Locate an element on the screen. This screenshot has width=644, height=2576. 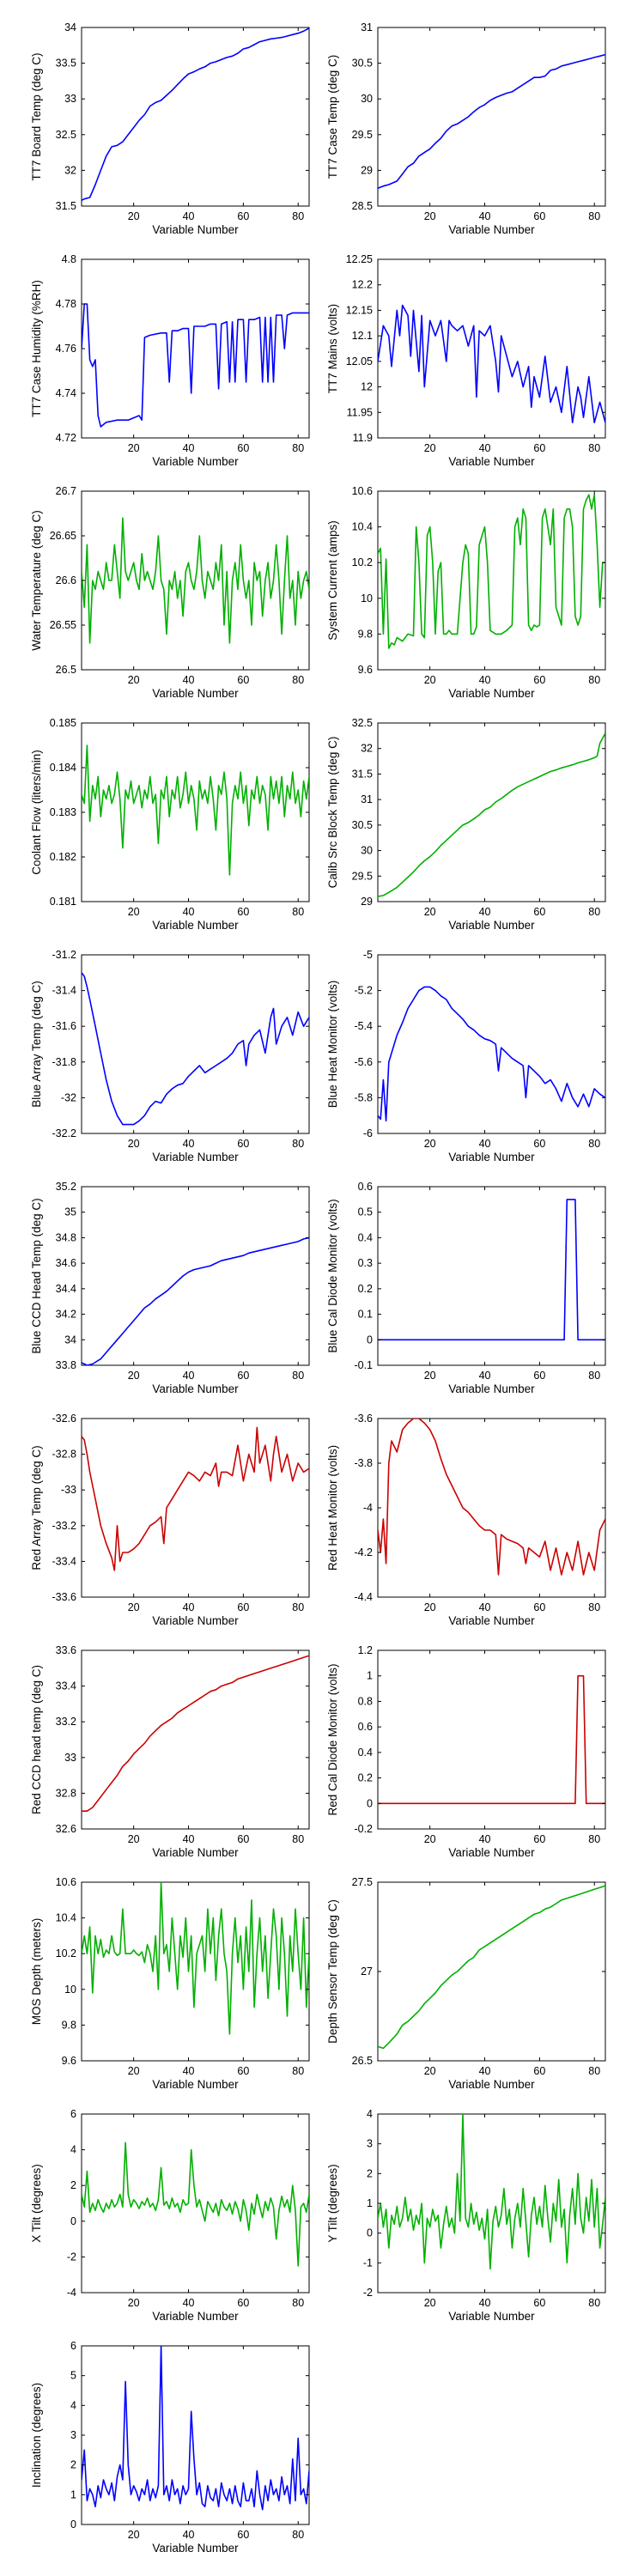
y-tick-label: -32 is located at coordinates (69, 1097).